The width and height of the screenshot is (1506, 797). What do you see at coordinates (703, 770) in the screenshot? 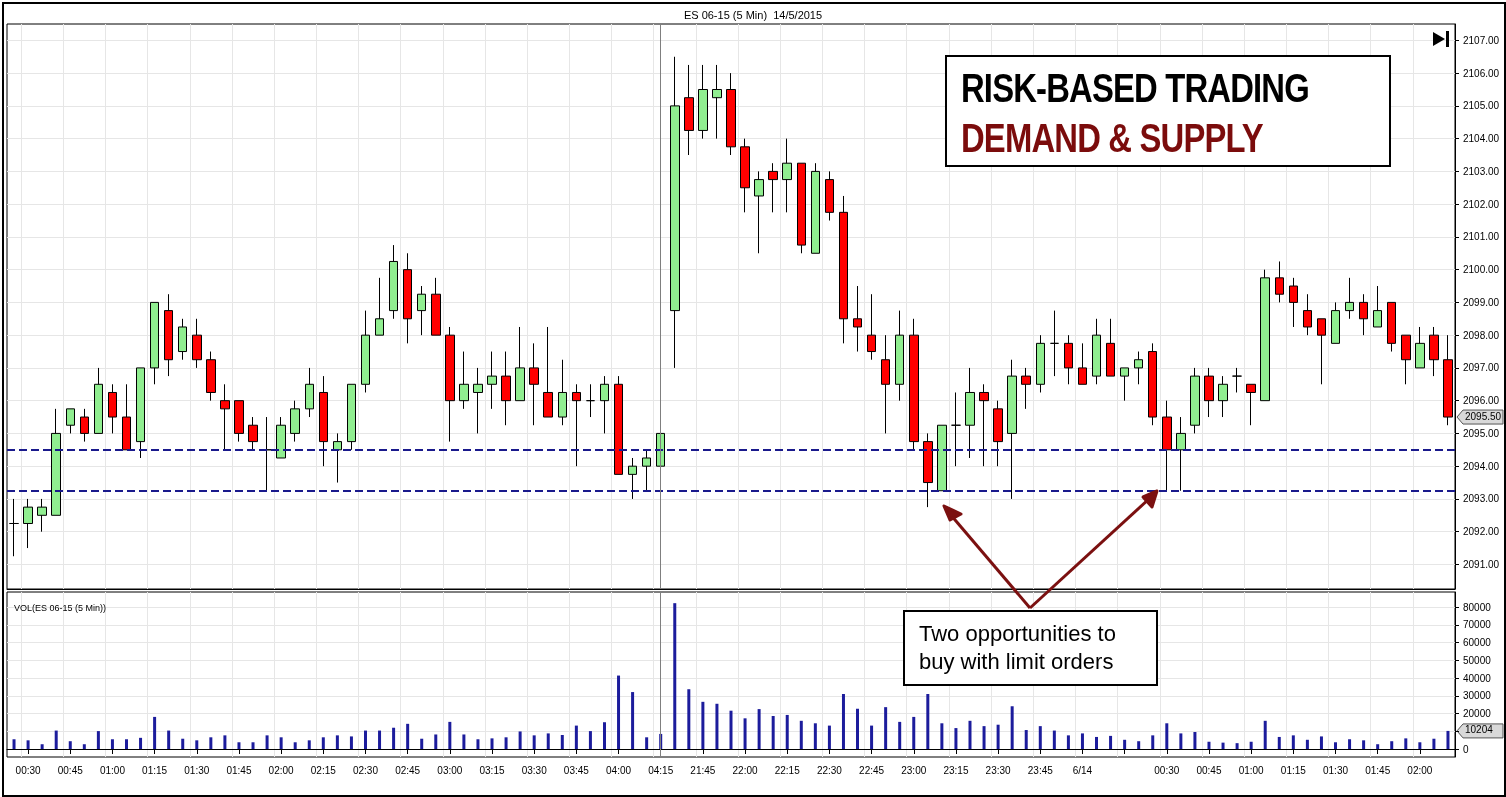
I see `x-tick-label: 21:45` at bounding box center [703, 770].